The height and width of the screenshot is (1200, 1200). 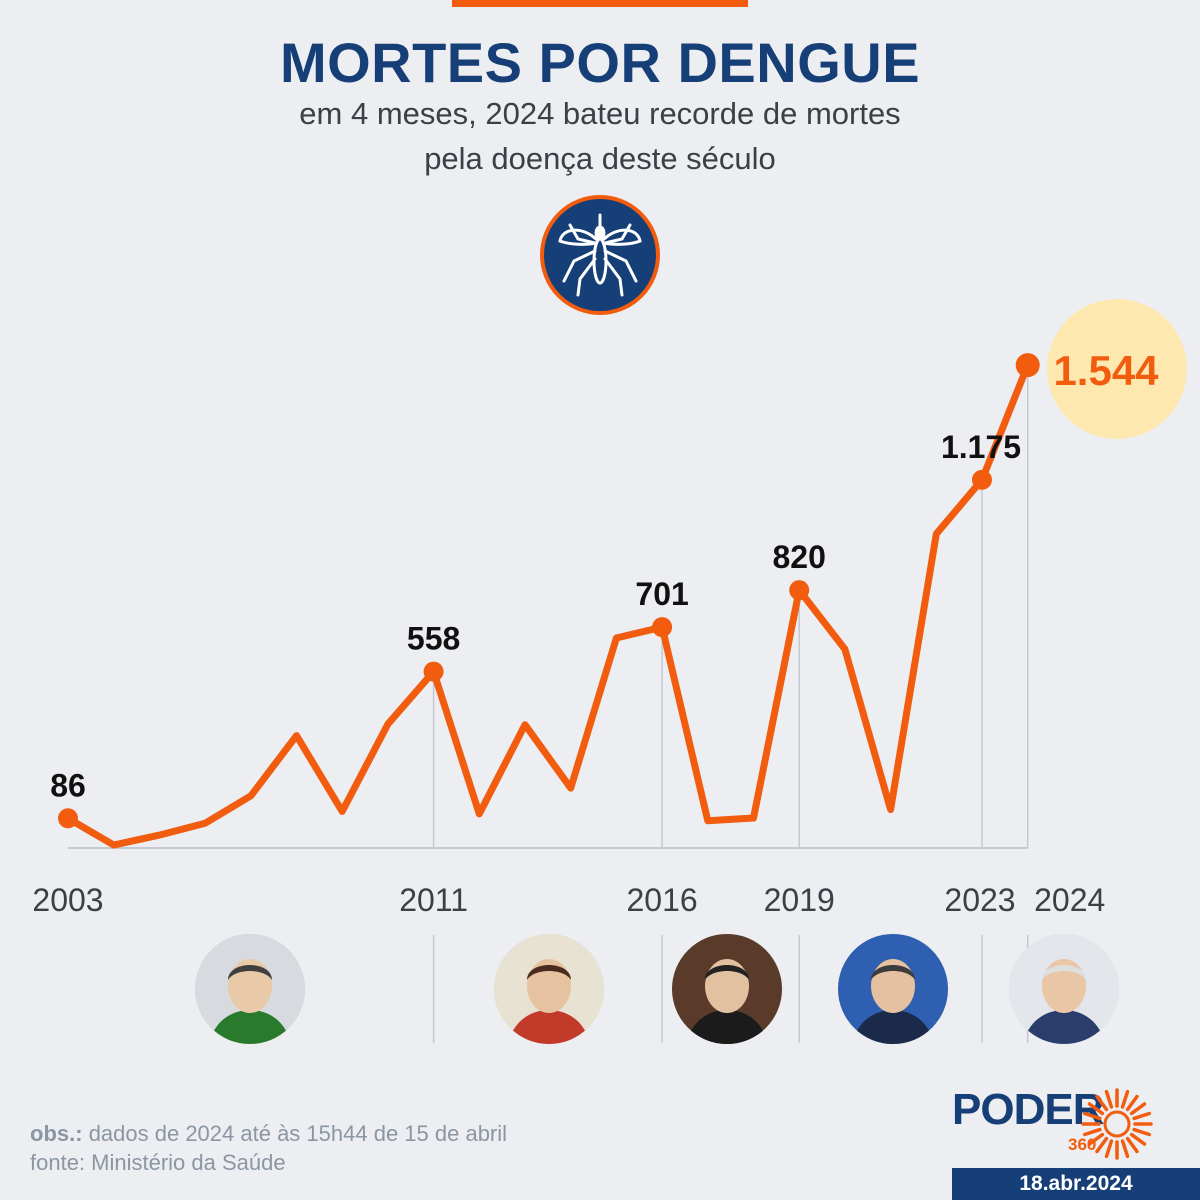 I want to click on portrait-lula-2023, so click(x=1064, y=989).